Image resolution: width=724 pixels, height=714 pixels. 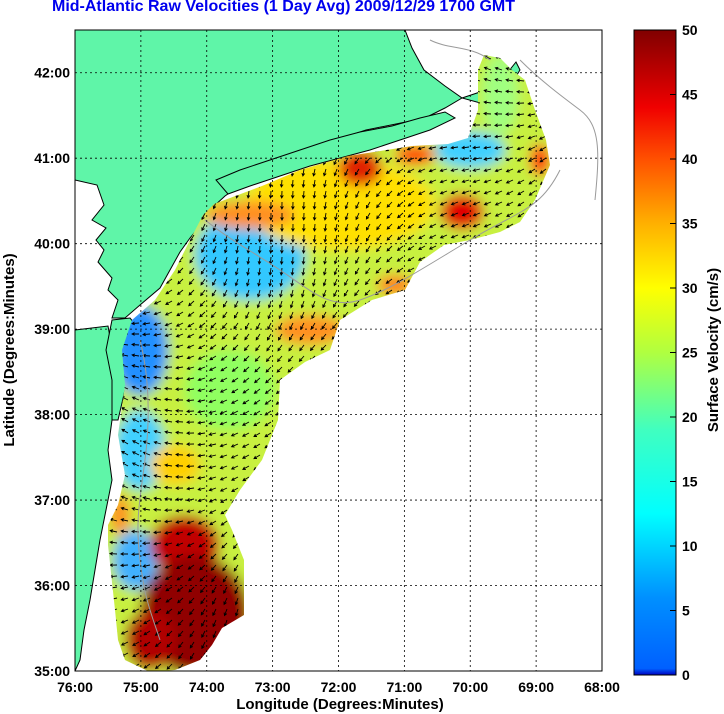 What do you see at coordinates (52, 586) in the screenshot?
I see `lat-tick-label: 36:00` at bounding box center [52, 586].